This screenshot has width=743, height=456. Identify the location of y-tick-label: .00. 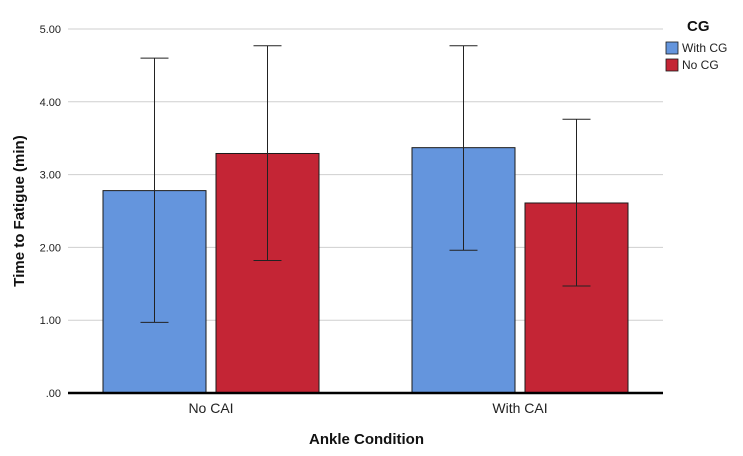
(53, 394).